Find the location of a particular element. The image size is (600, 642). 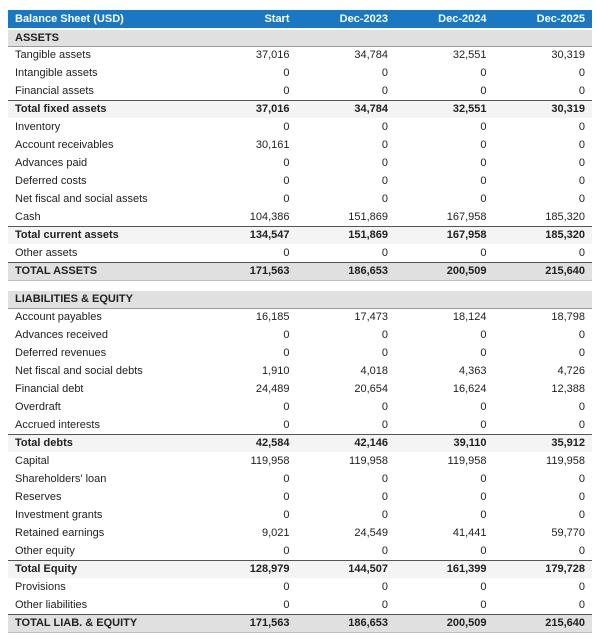

cell-value-start: 16,185 is located at coordinates (247, 317).